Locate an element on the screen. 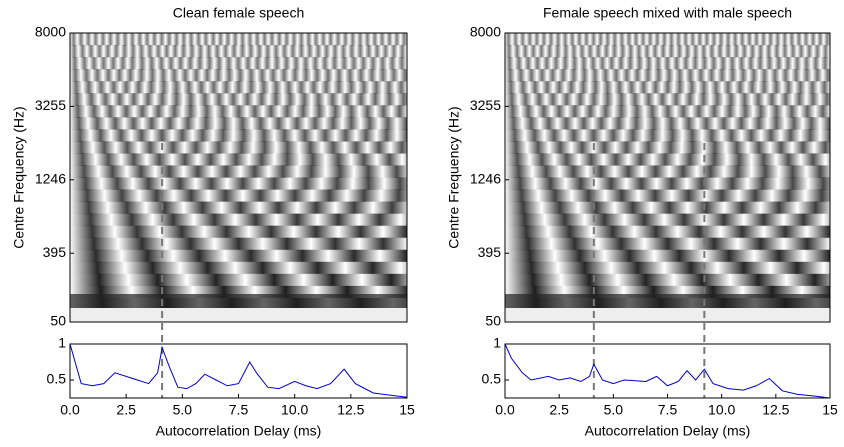 This screenshot has height=447, width=844. chart-title: Clean female speech is located at coordinates (239, 13).